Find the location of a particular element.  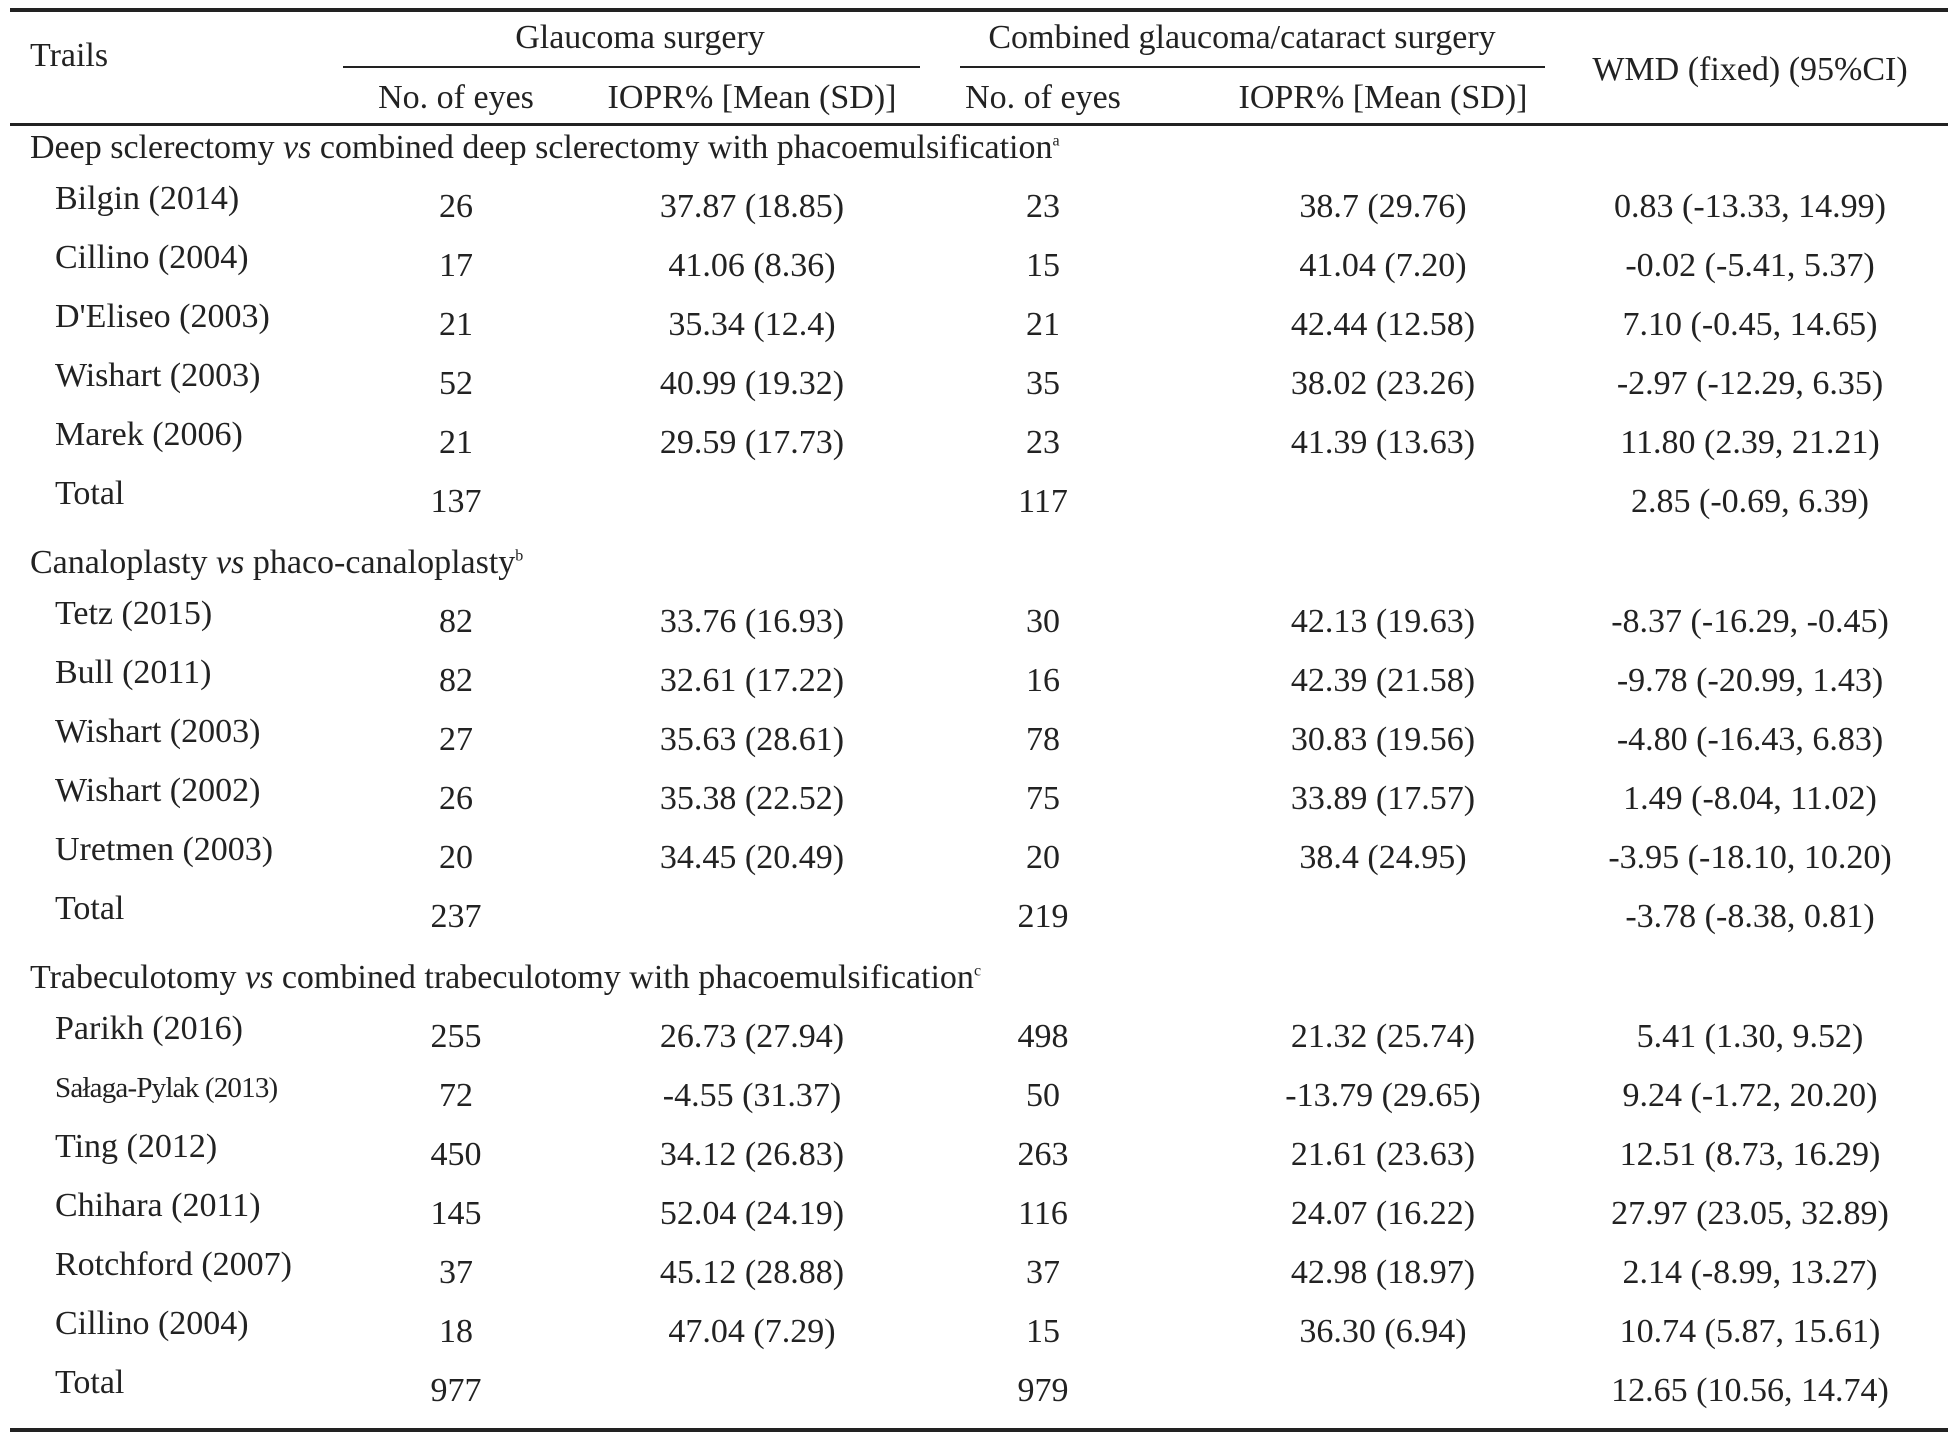

table-row-iopr-1: 34.12 (26.83) is located at coordinates (752, 1154).